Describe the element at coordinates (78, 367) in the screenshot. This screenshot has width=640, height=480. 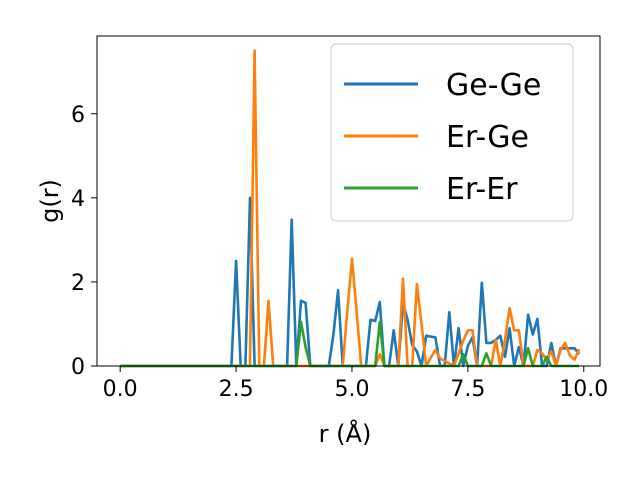
I see `y-tick-label: 0` at that location.